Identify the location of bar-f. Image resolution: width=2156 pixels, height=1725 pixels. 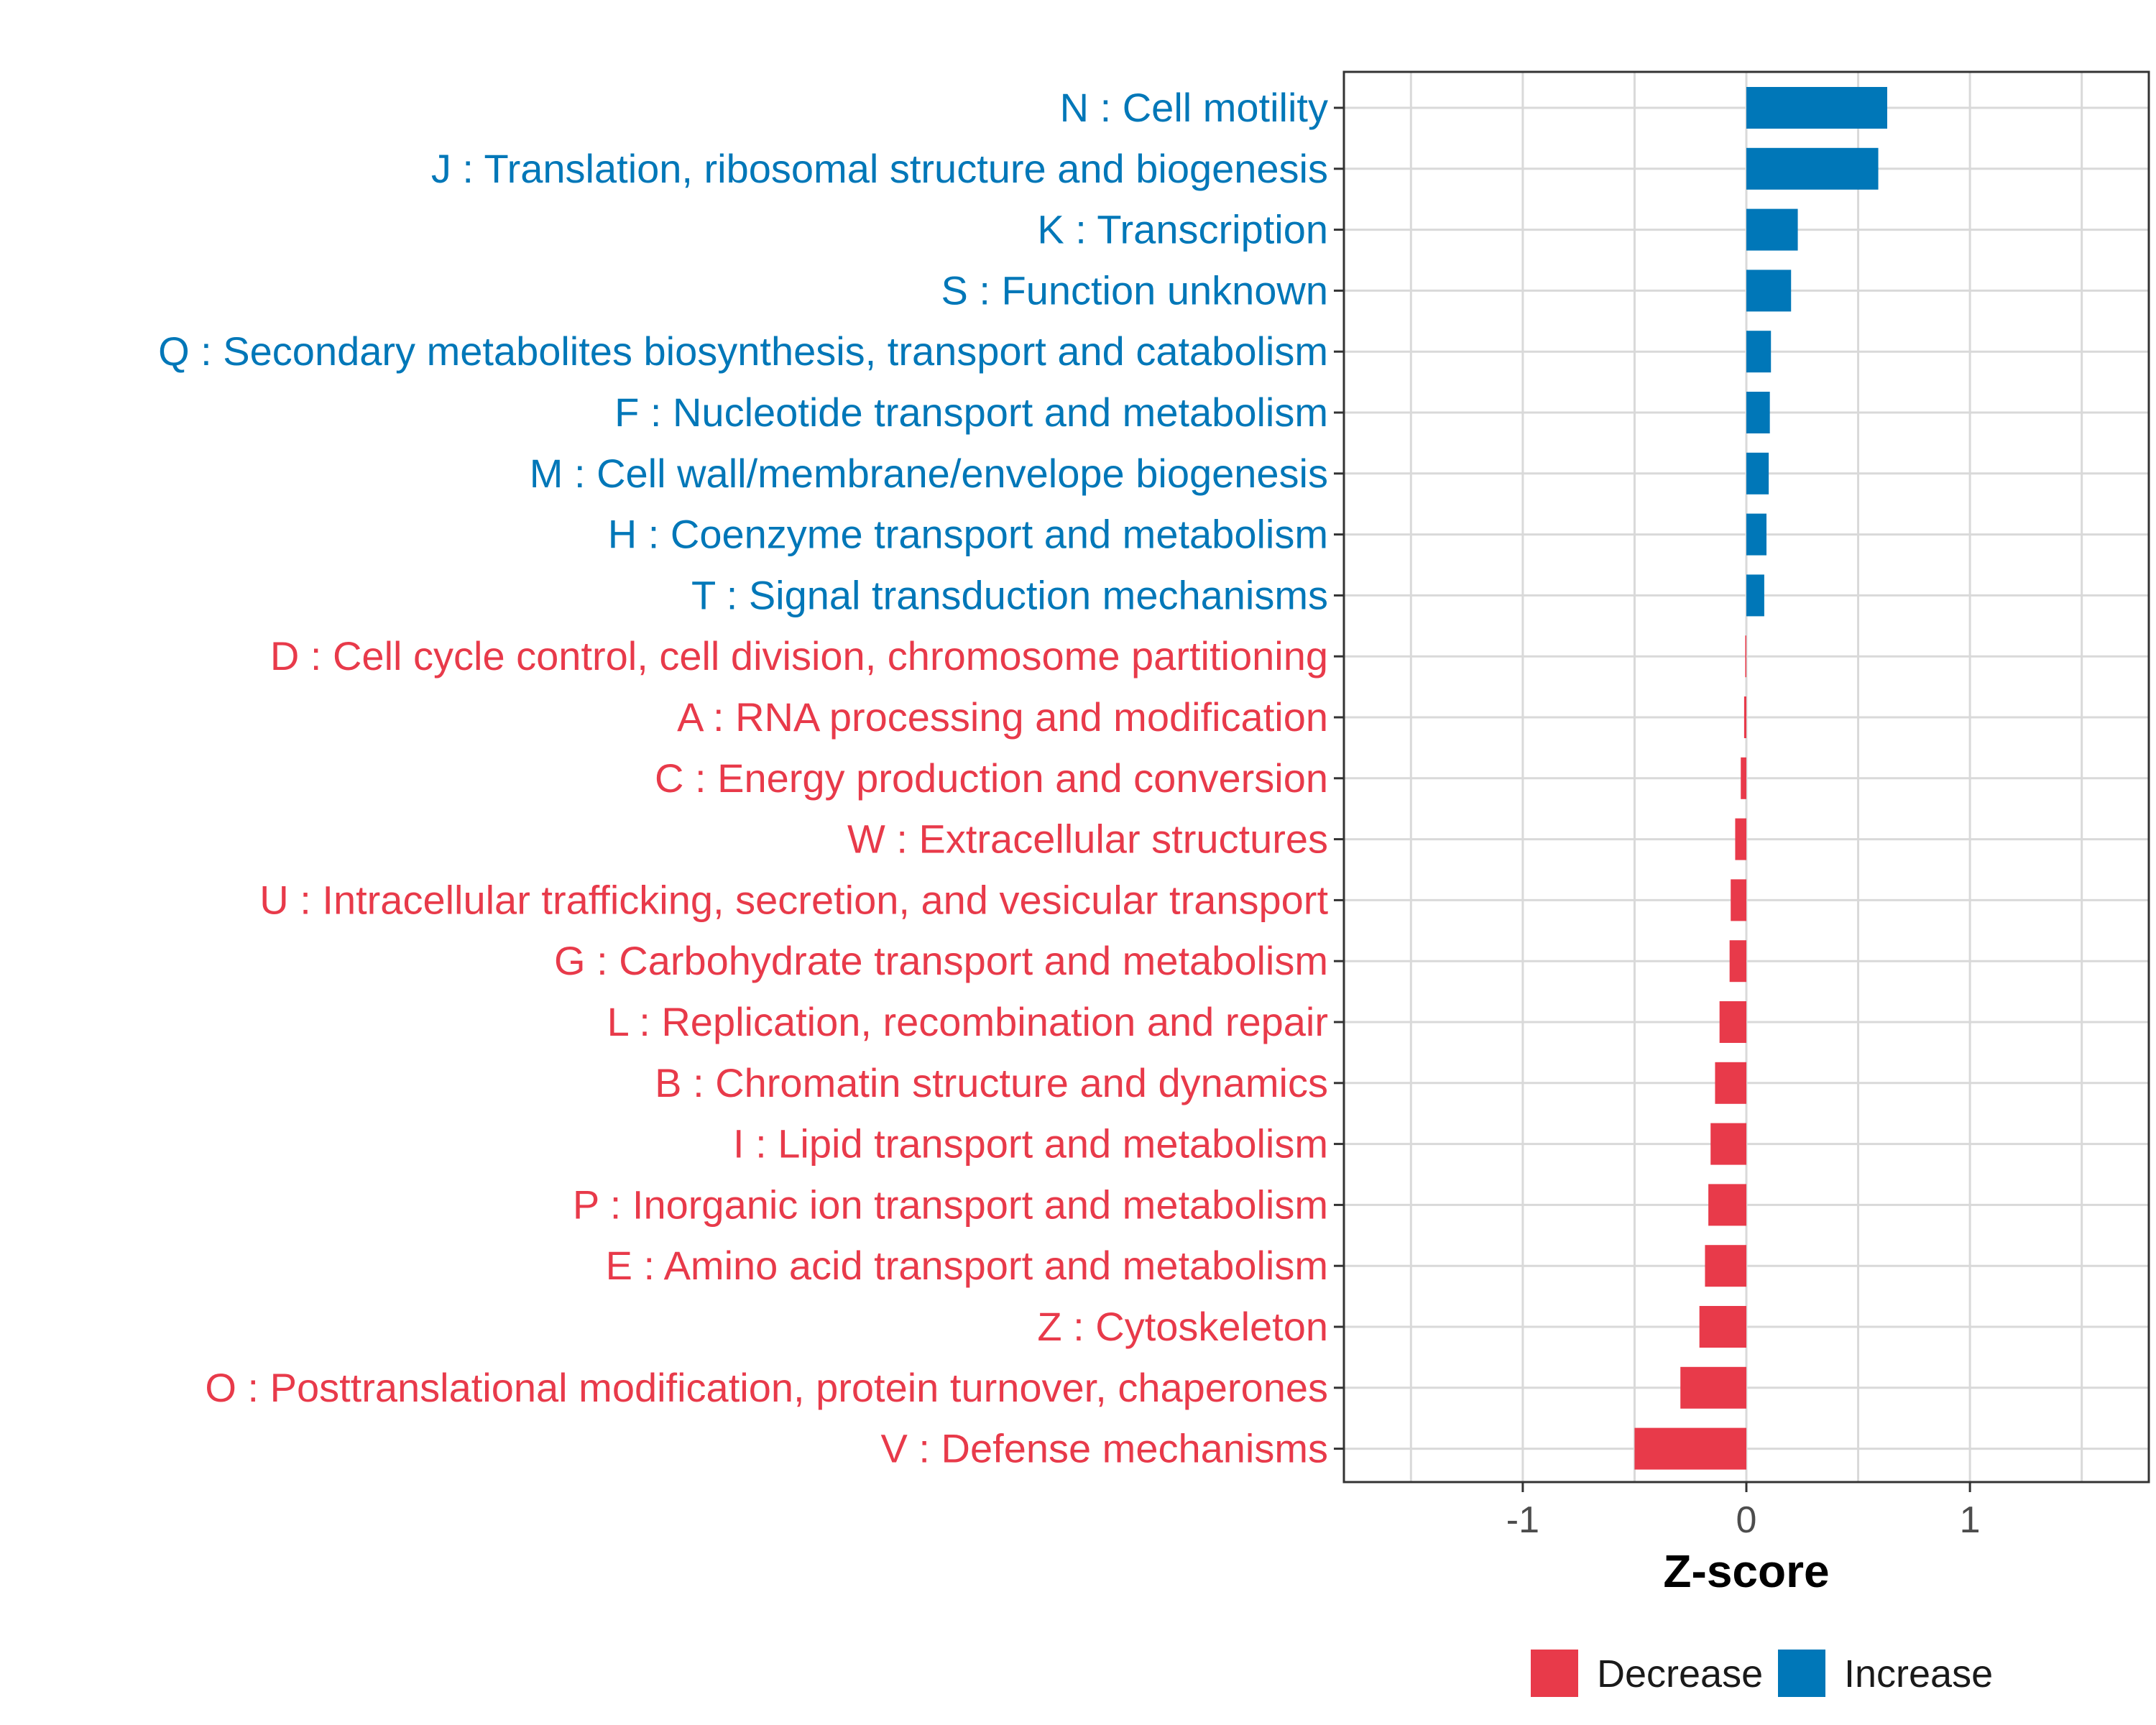
(1758, 412).